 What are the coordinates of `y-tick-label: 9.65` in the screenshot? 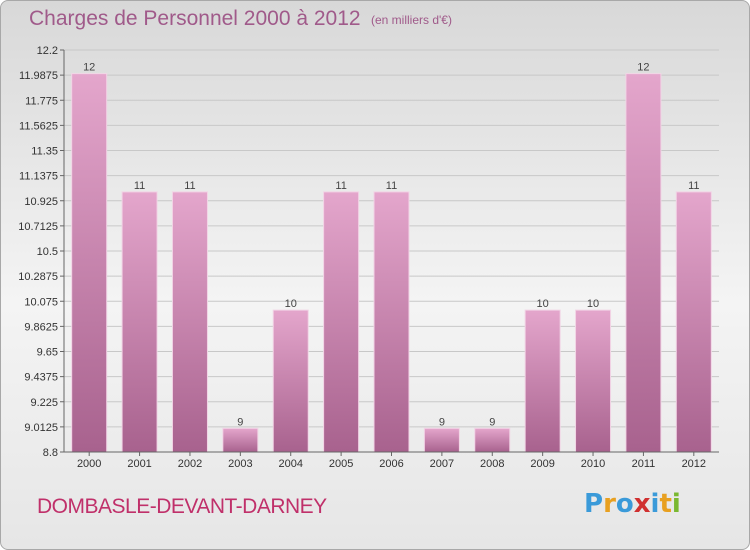 It's located at (47, 353).